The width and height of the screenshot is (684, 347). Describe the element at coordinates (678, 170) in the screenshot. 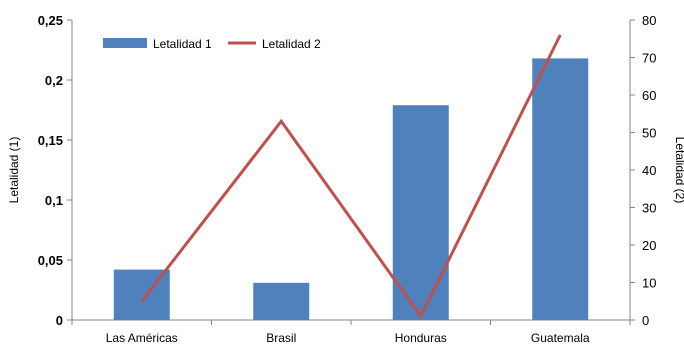

I see `right-axis-title: Letalidad (2)` at that location.